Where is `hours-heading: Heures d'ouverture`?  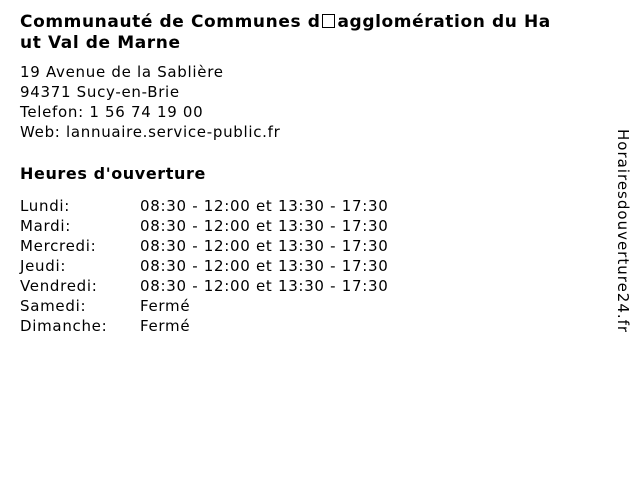
hours-heading: Heures d'ouverture is located at coordinates (113, 173).